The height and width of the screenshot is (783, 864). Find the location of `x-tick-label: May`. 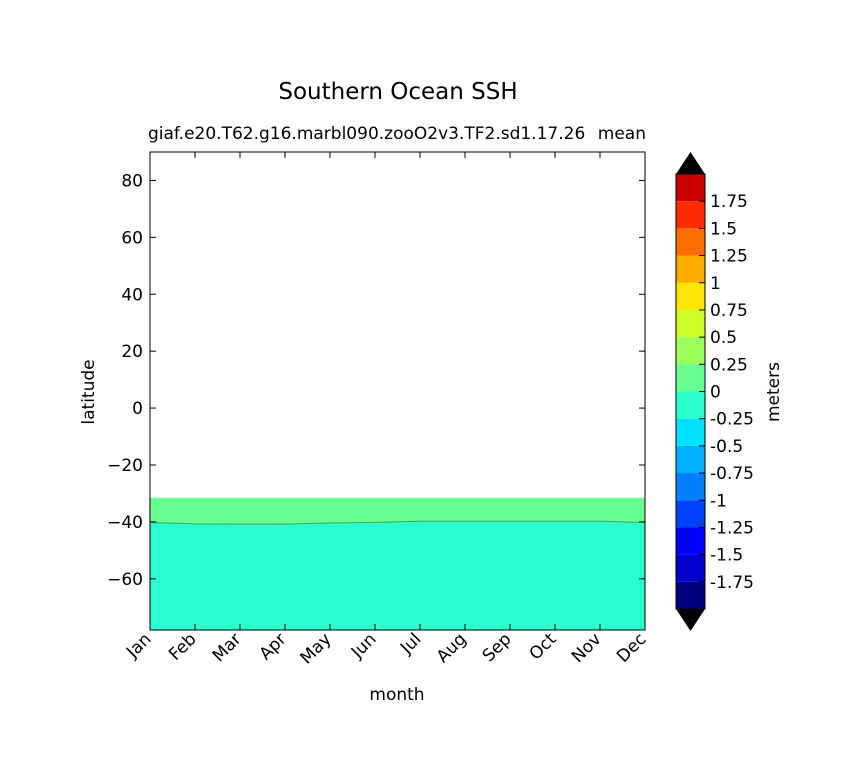

x-tick-label: May is located at coordinates (316, 648).